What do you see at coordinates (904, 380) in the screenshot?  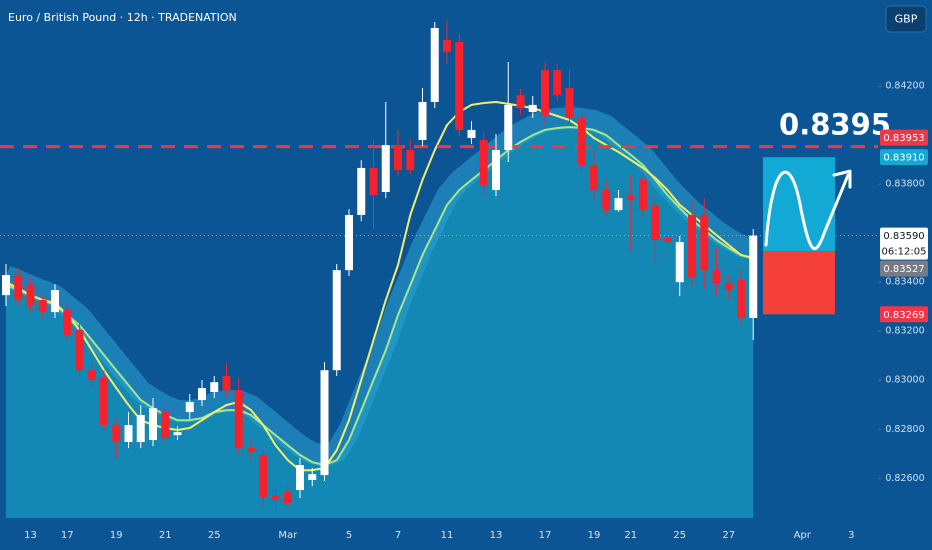 I see `y-tick-label: 0.83000` at bounding box center [904, 380].